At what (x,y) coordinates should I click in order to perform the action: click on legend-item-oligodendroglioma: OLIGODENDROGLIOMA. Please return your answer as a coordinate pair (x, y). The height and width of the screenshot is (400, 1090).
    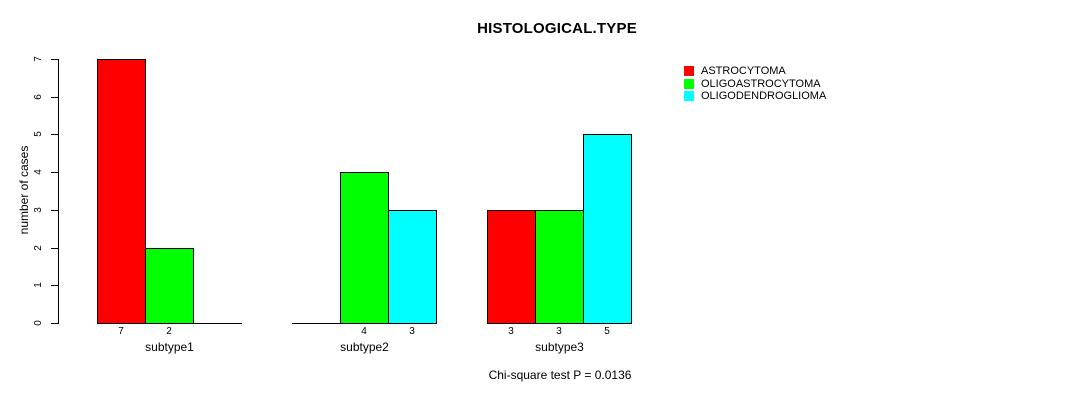
    Looking at the image, I should click on (755, 96).